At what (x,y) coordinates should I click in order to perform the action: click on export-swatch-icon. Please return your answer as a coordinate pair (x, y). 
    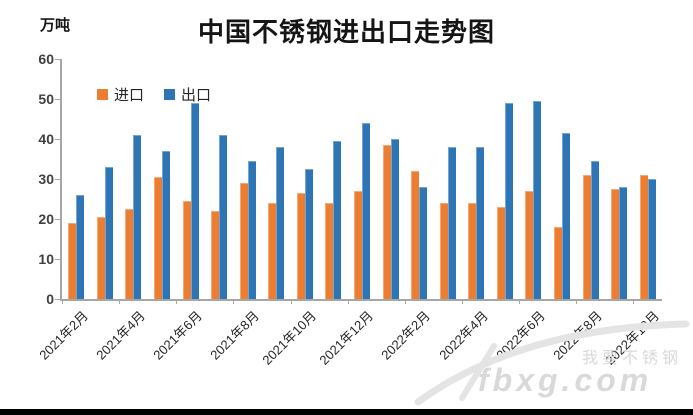
    Looking at the image, I should click on (170, 94).